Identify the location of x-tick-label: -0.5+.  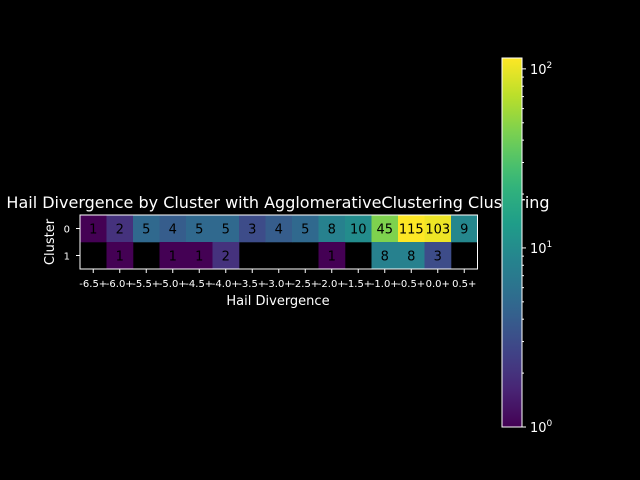
(411, 284).